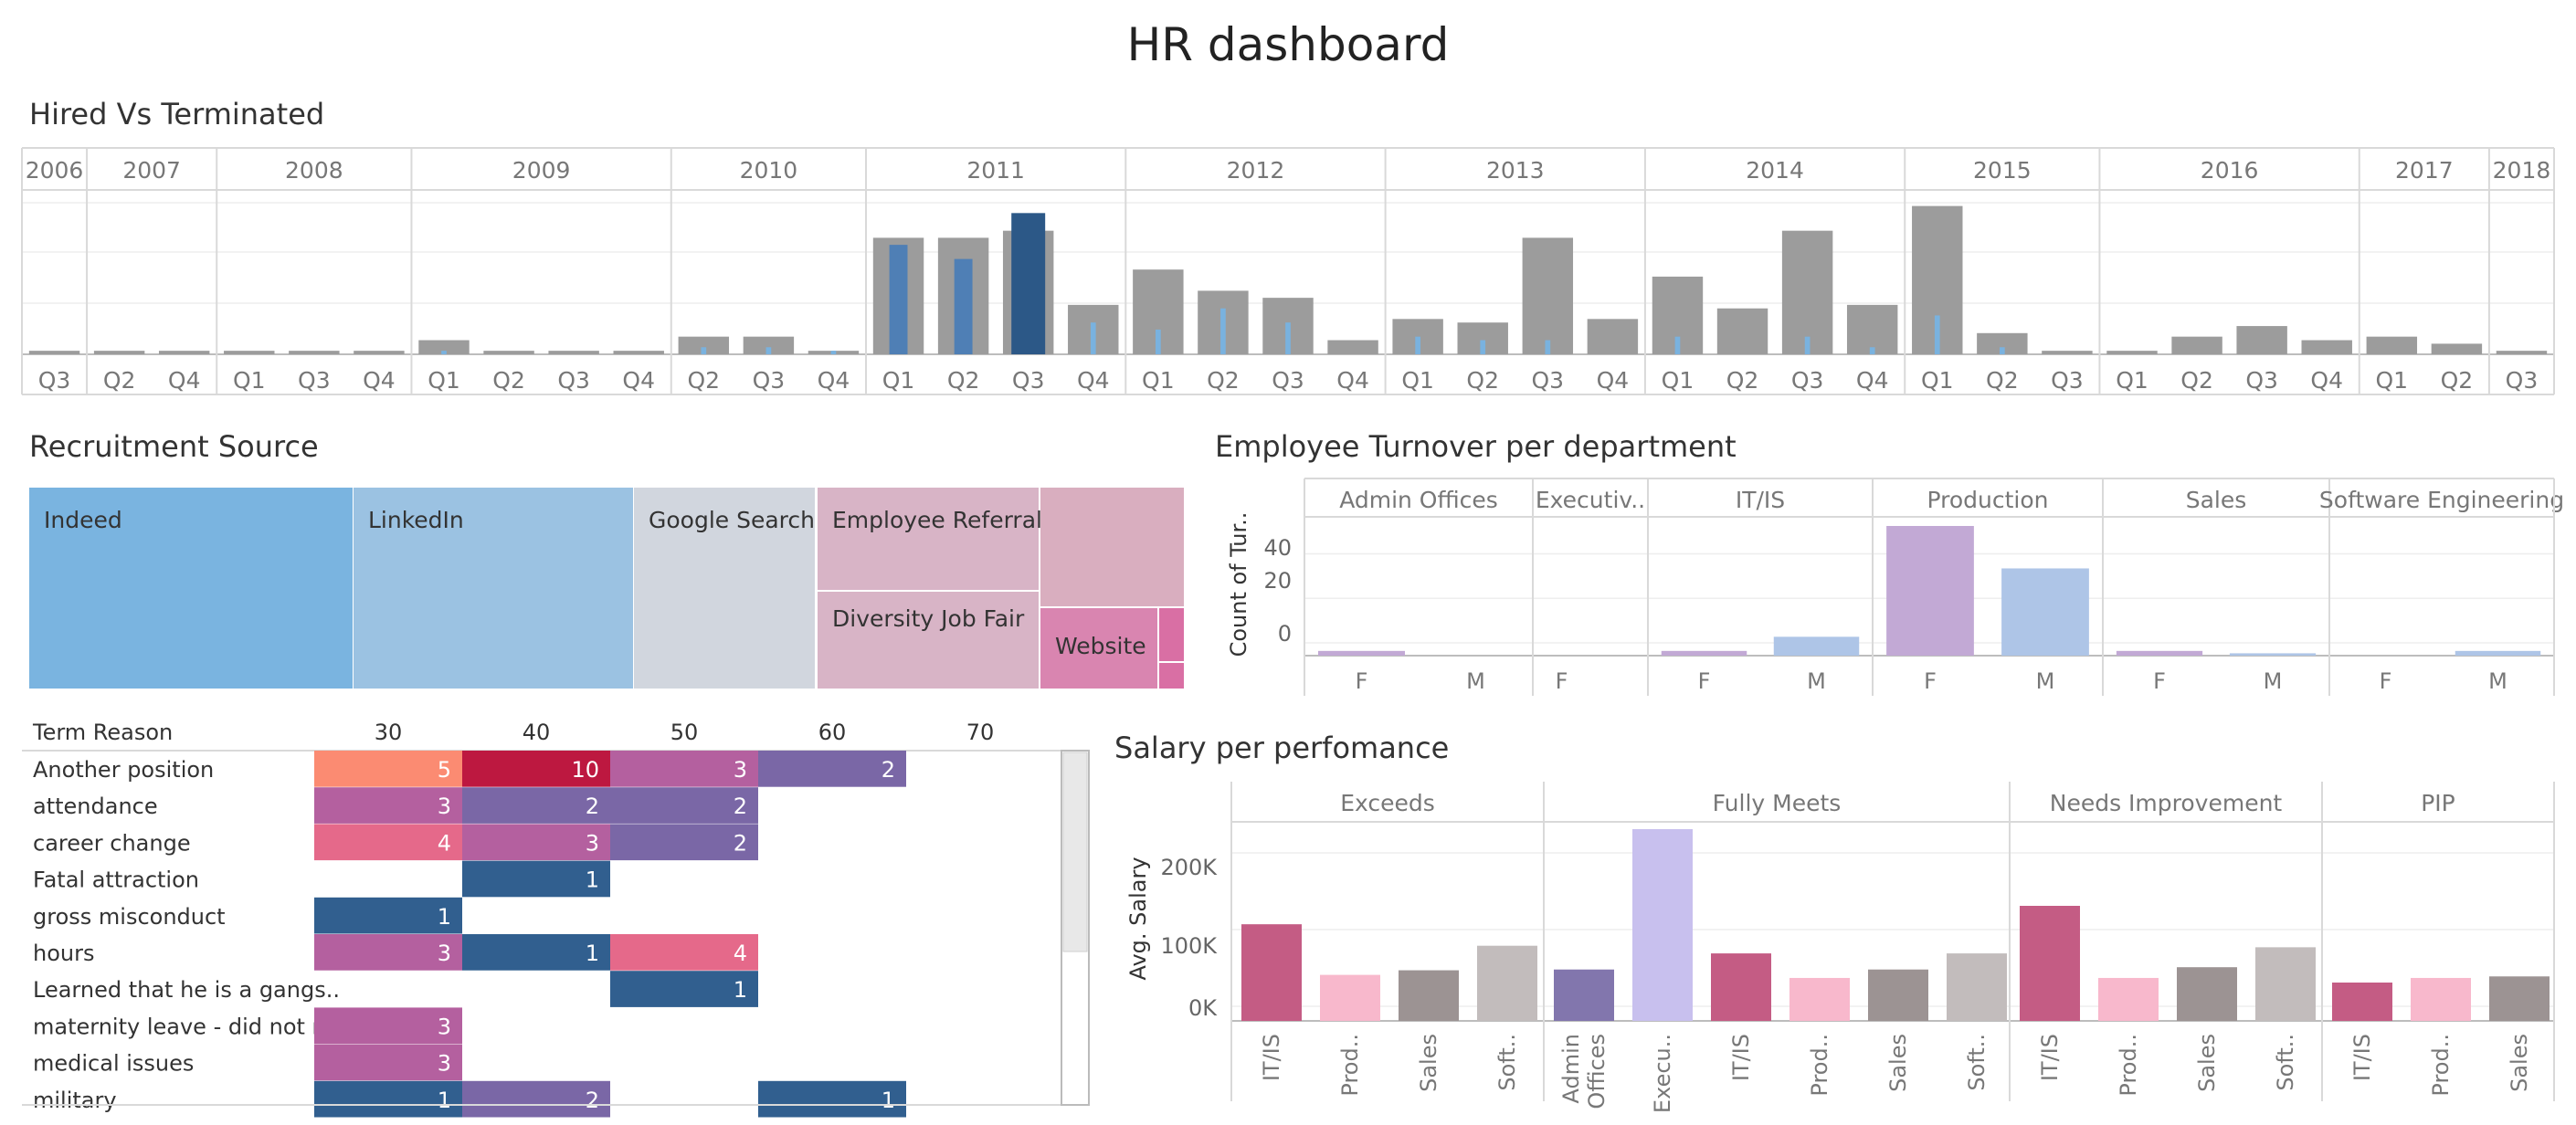 The image size is (2576, 1125). What do you see at coordinates (389, 732) in the screenshot?
I see `term-col-label: 30` at bounding box center [389, 732].